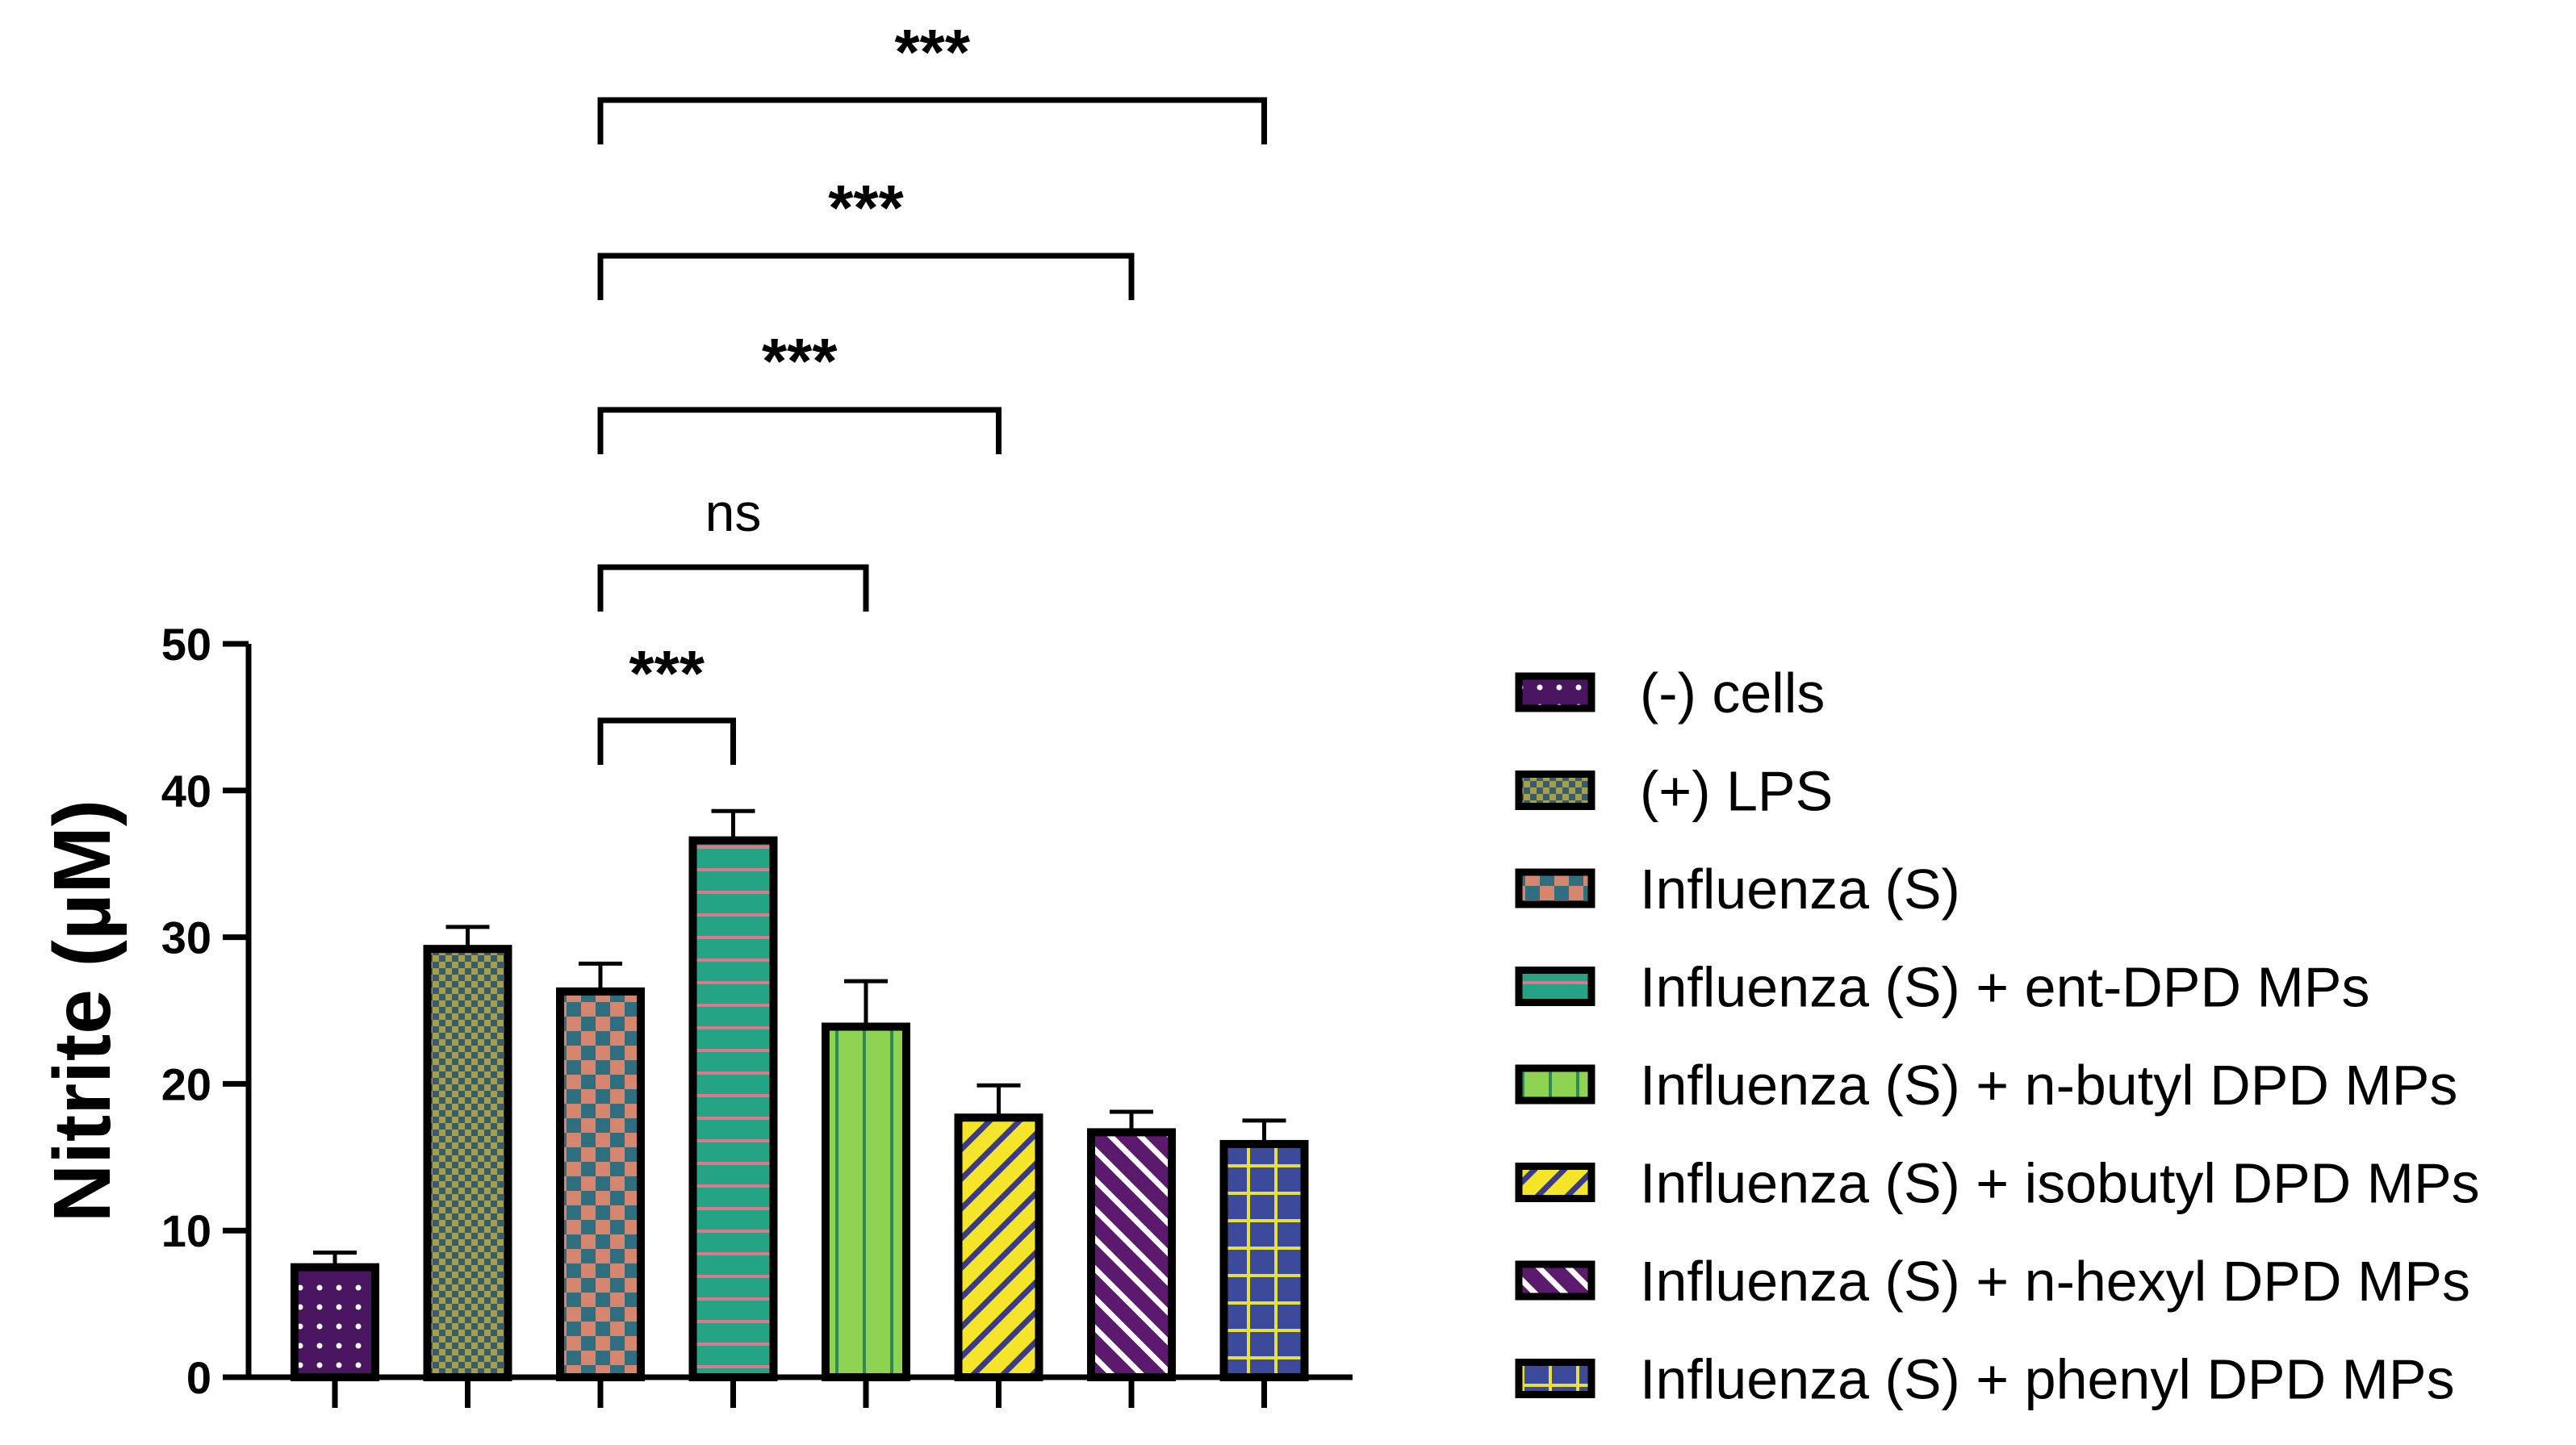 The height and width of the screenshot is (1445, 2576). What do you see at coordinates (1732, 693) in the screenshot?
I see `legend-label: (-) cells` at bounding box center [1732, 693].